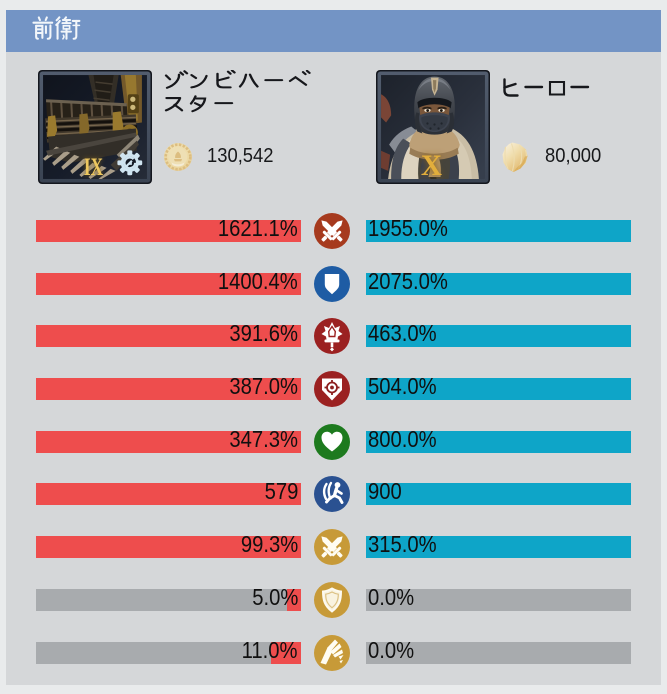 The height and width of the screenshot is (694, 667). I want to click on svg-text: IX, so click(93, 167).